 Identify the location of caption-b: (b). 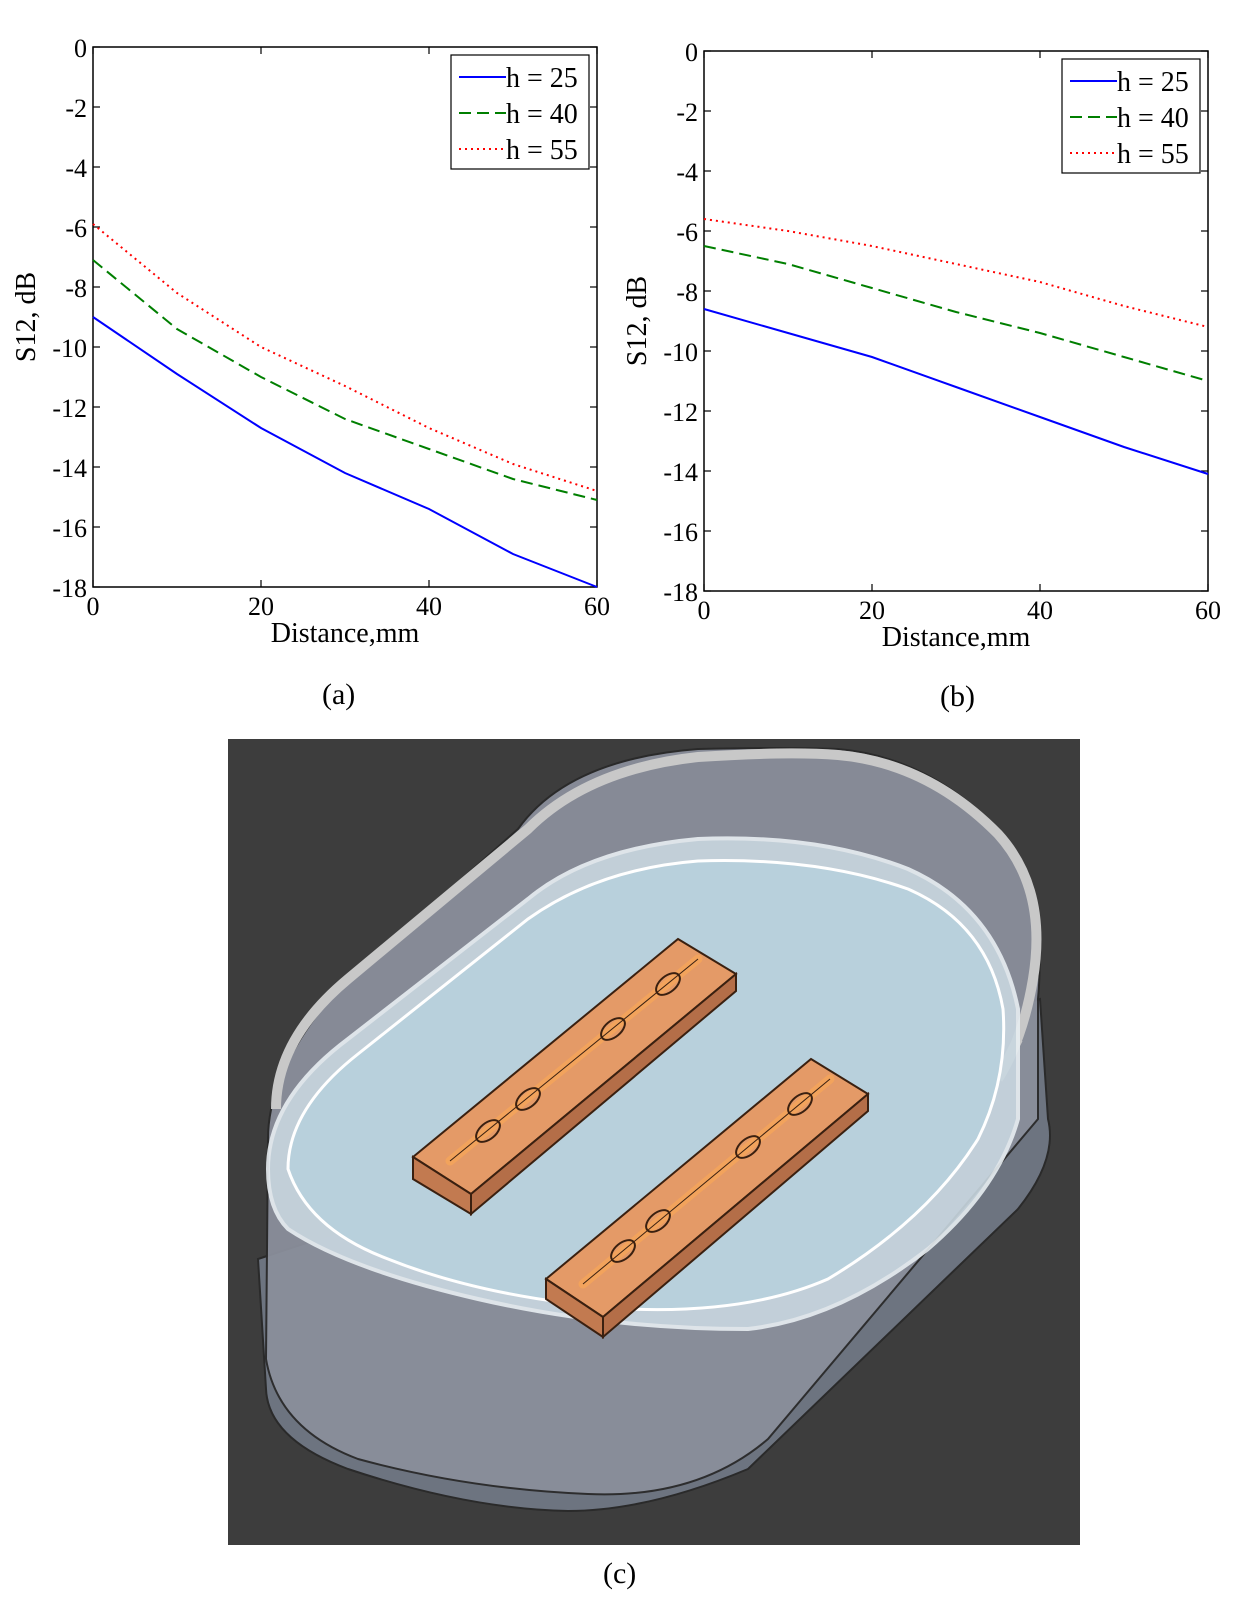
(957, 696).